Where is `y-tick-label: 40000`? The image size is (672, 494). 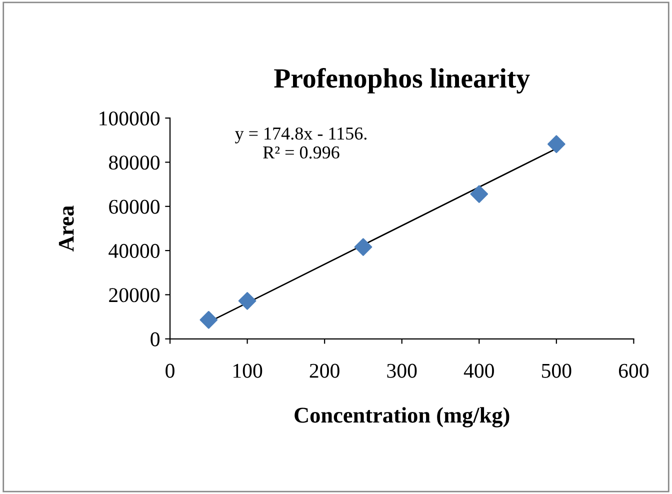 y-tick-label: 40000 is located at coordinates (134, 251).